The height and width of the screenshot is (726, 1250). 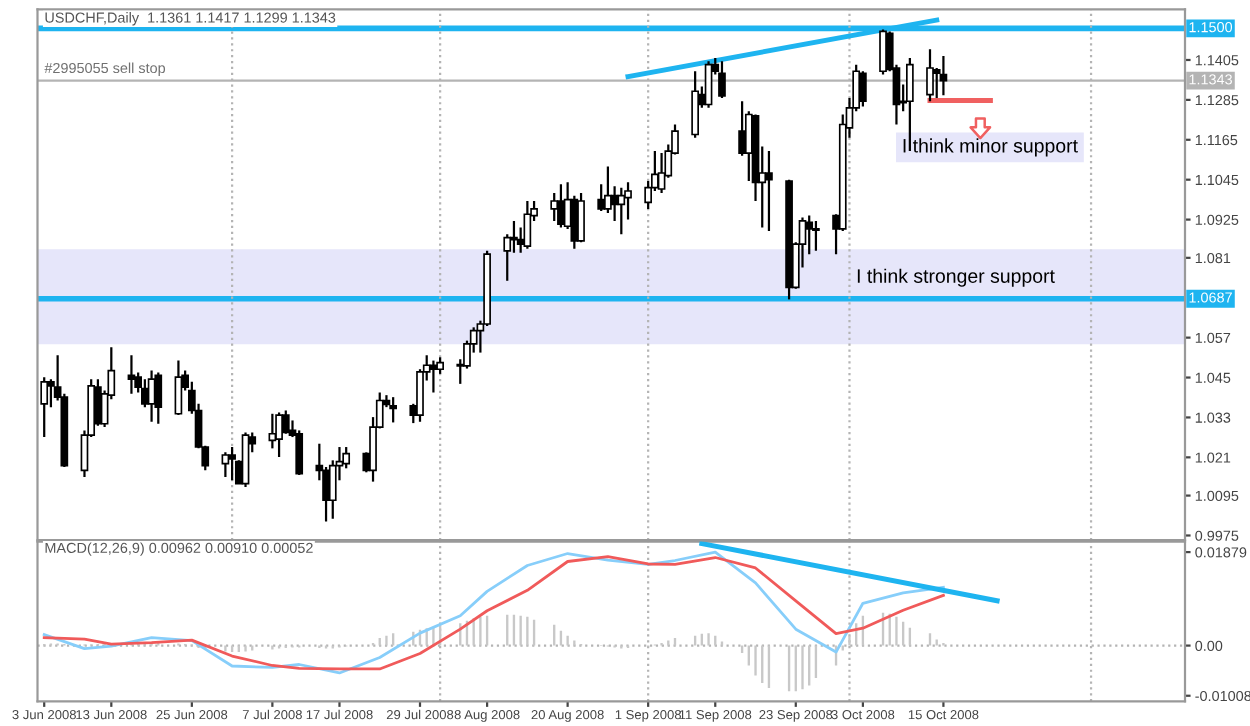 I want to click on band-label: I think stronger support, so click(x=956, y=277).